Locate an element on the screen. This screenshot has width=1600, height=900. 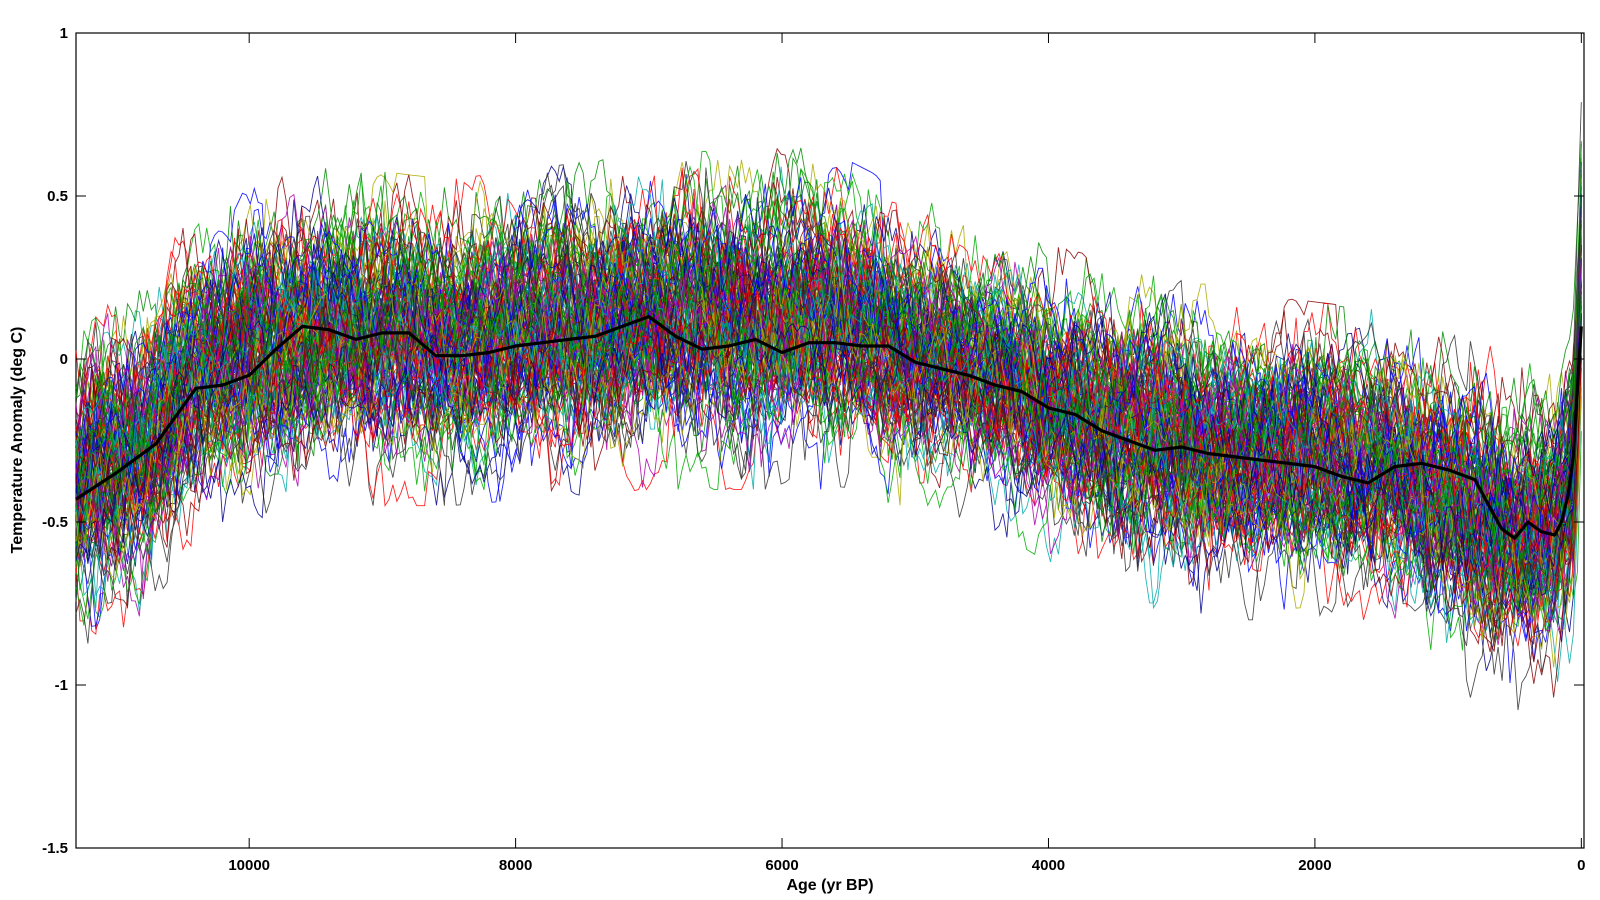
y-tick-label: 0.5 is located at coordinates (57, 196).